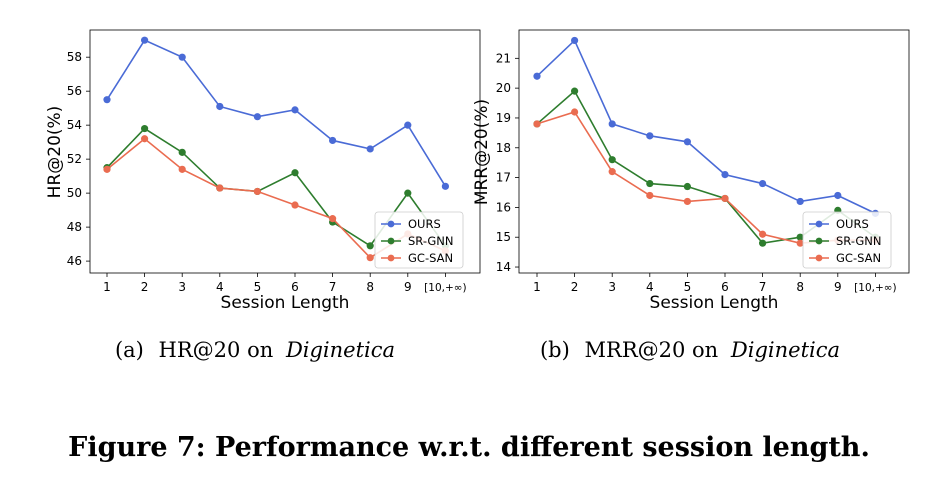 The height and width of the screenshot is (481, 938). I want to click on chart-mrr20-ytick-label: 14, so click(503, 267).